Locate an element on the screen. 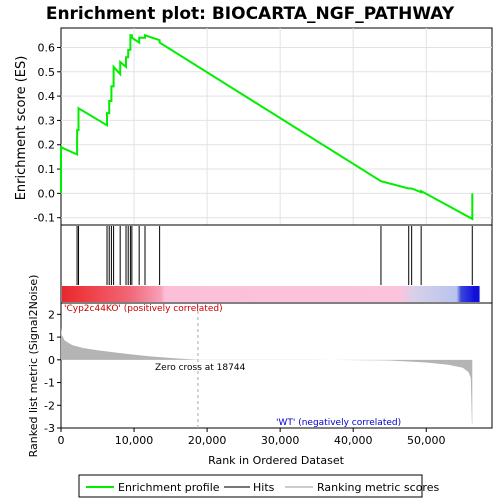 This screenshot has width=500, height=500. legend-box is located at coordinates (250, 486).